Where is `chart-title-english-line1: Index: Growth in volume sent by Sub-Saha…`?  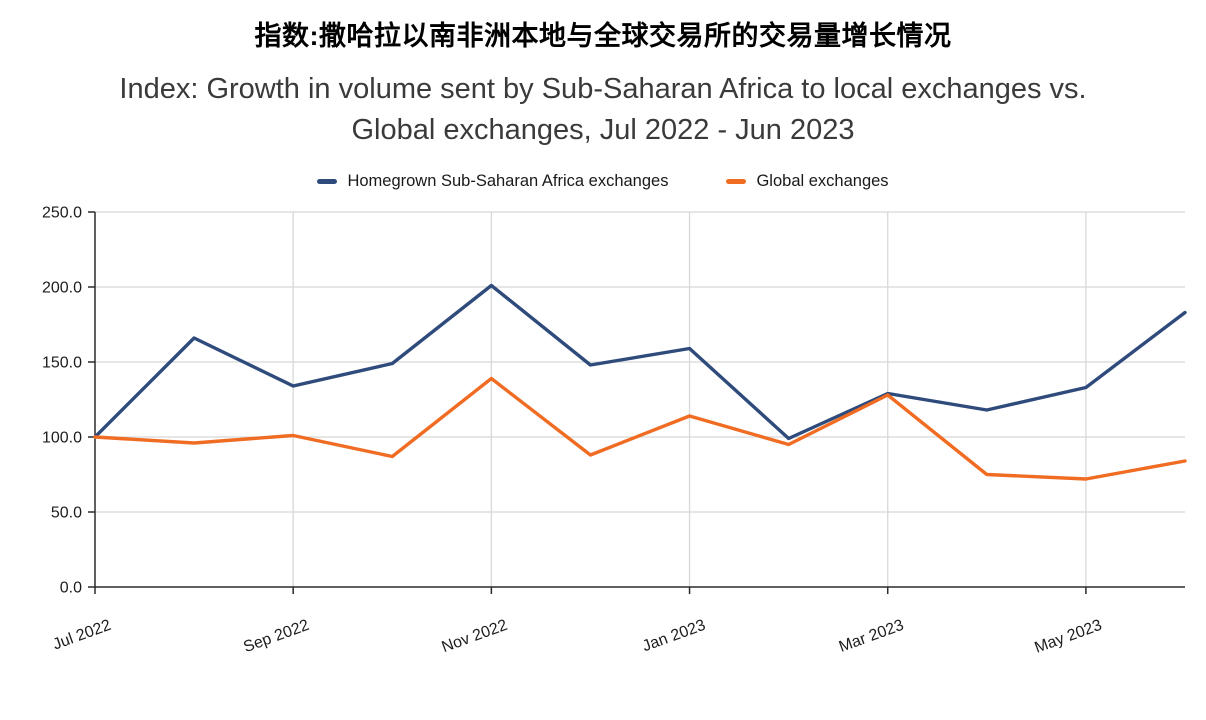
chart-title-english-line1: Index: Growth in volume sent by Sub-Saha… is located at coordinates (603, 89).